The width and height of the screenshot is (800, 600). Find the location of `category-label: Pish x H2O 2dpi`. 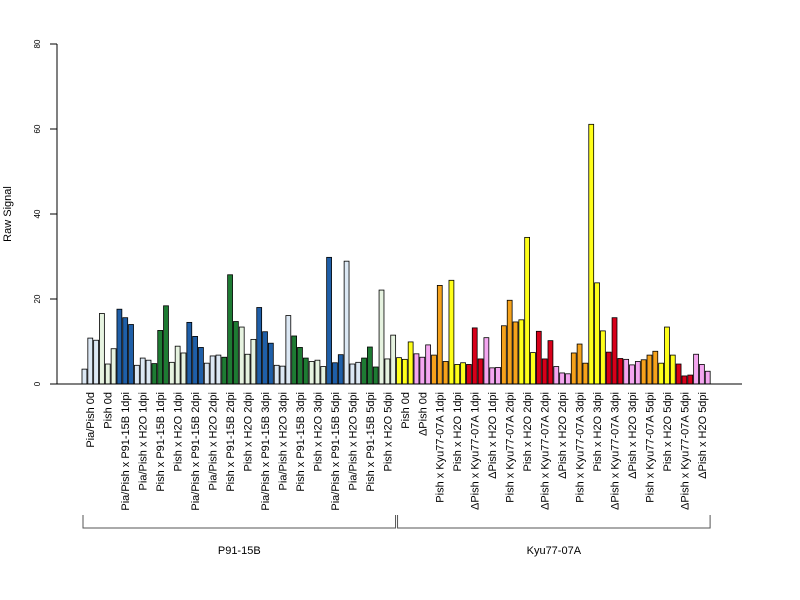

category-label: Pish x H2O 2dpi is located at coordinates (528, 431).